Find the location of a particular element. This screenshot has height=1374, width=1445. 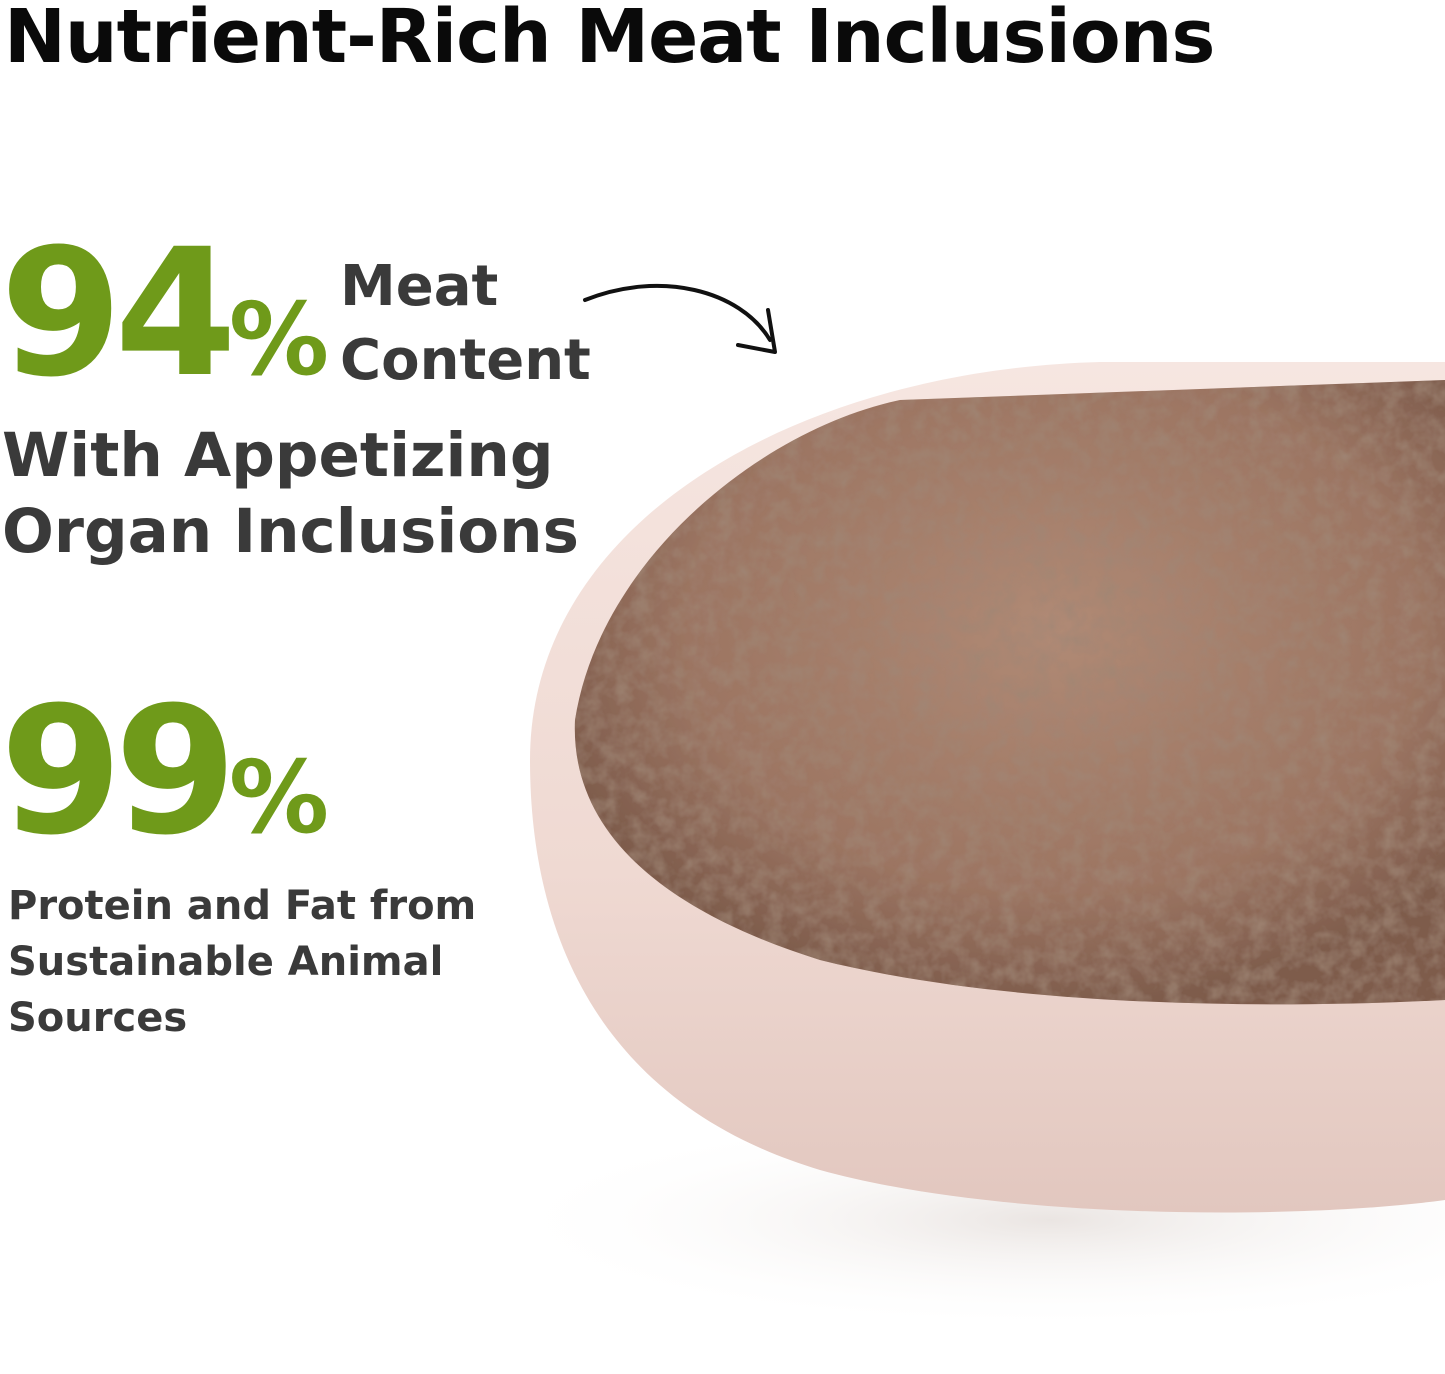

meat-content-stat: 94% is located at coordinates (164, 314).